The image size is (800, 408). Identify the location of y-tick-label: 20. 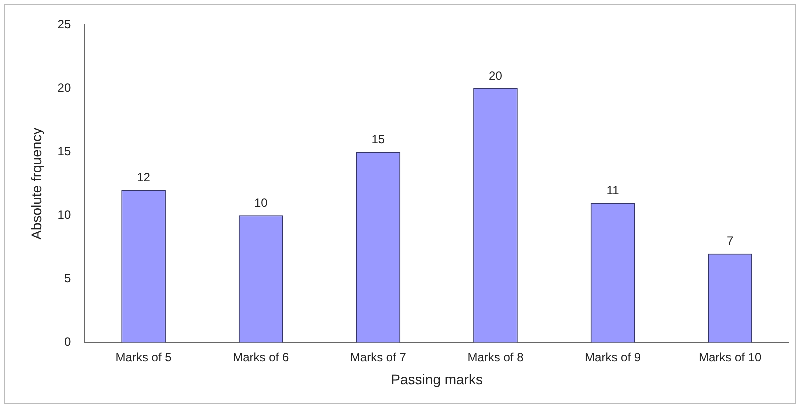
(65, 87).